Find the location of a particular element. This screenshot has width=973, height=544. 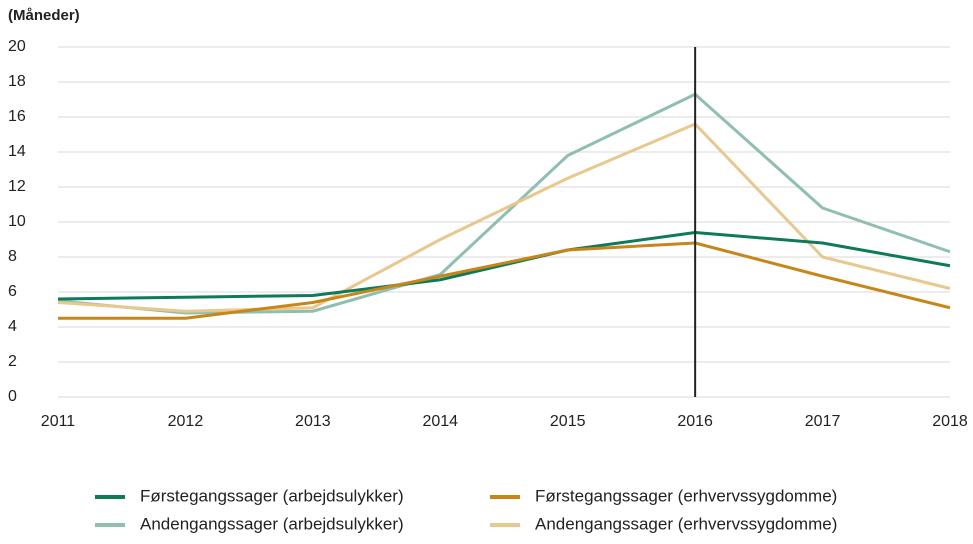

y-tick-label: 8 is located at coordinates (12, 256).